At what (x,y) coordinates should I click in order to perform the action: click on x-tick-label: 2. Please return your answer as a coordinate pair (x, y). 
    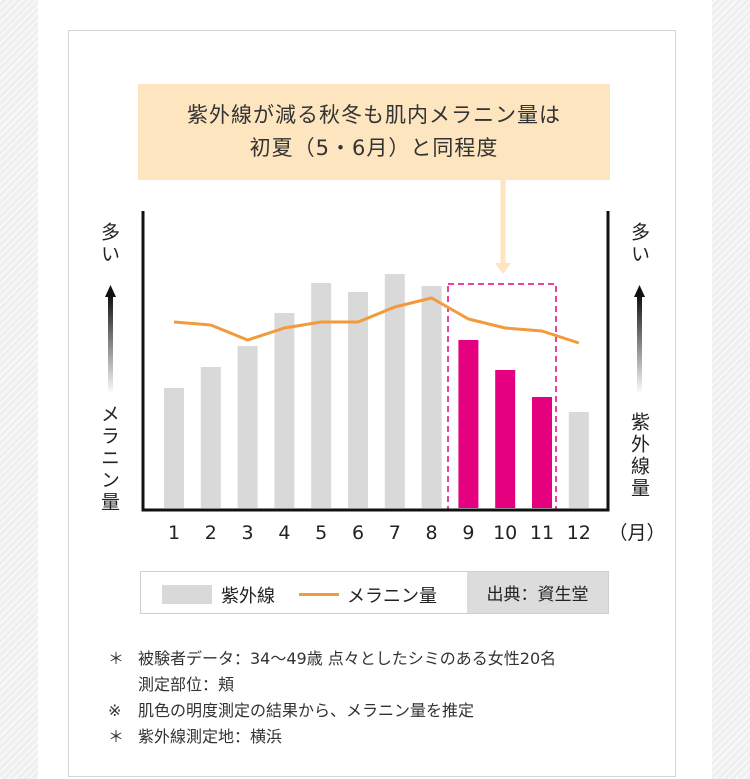
    Looking at the image, I should click on (211, 533).